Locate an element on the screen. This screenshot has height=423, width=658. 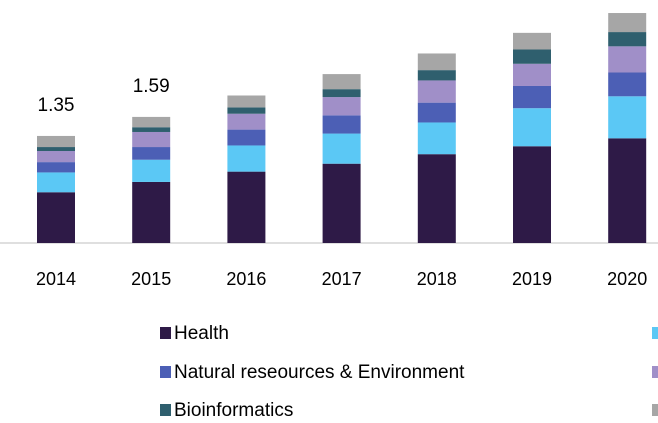
legend-label: Natural reseources & Environment is located at coordinates (319, 372).